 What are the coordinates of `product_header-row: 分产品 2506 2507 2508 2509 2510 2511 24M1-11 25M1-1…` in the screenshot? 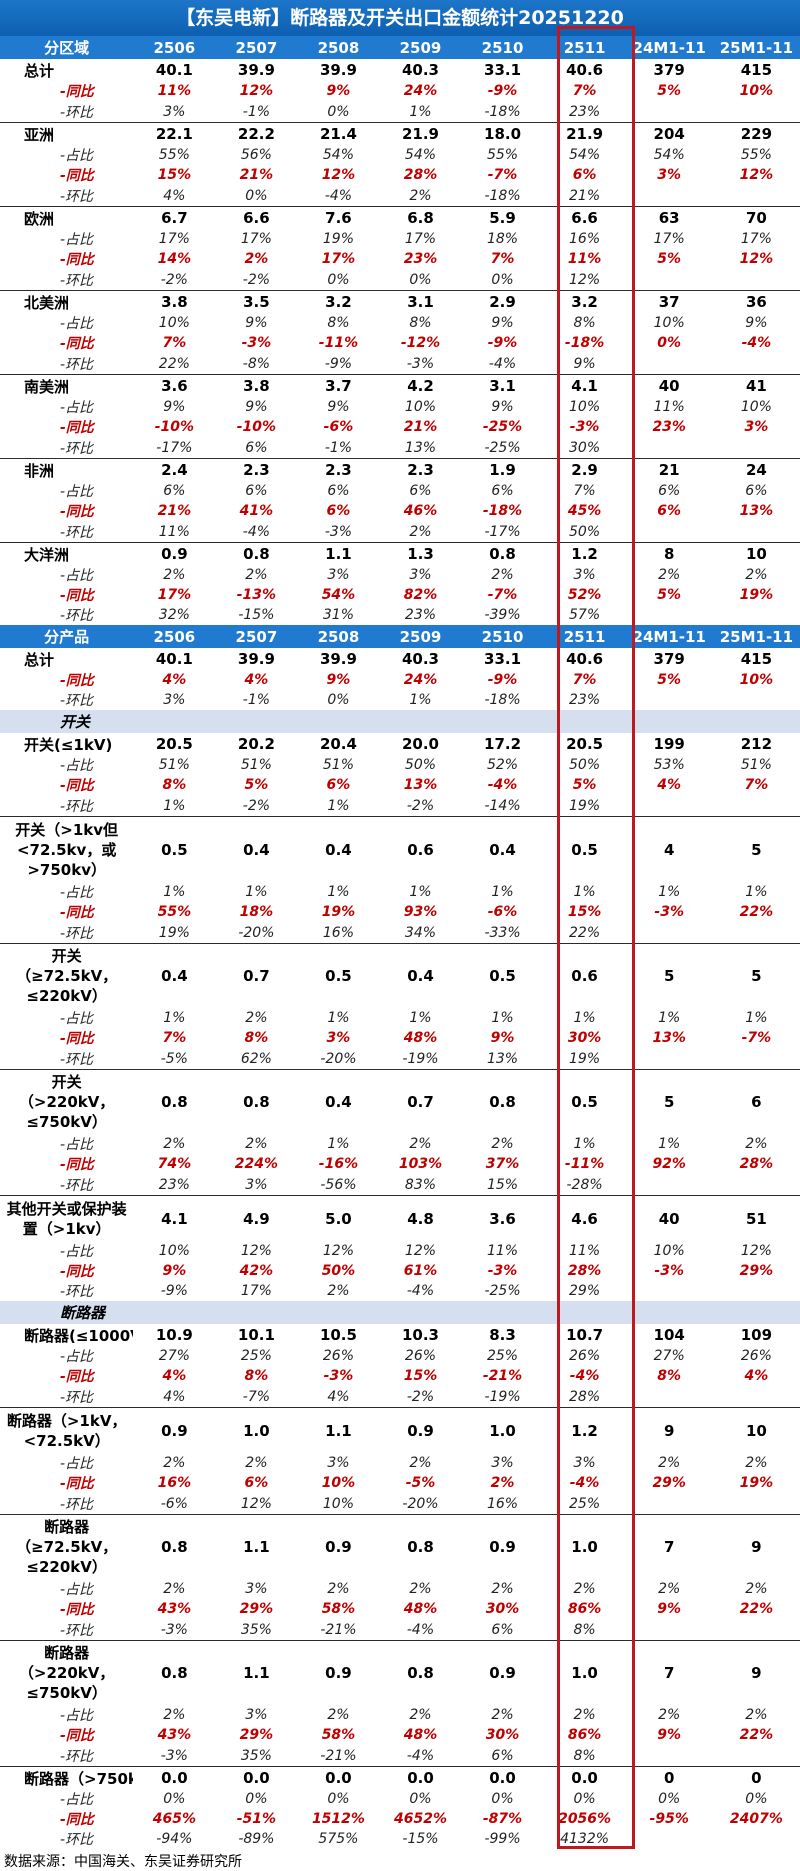 It's located at (400, 636).